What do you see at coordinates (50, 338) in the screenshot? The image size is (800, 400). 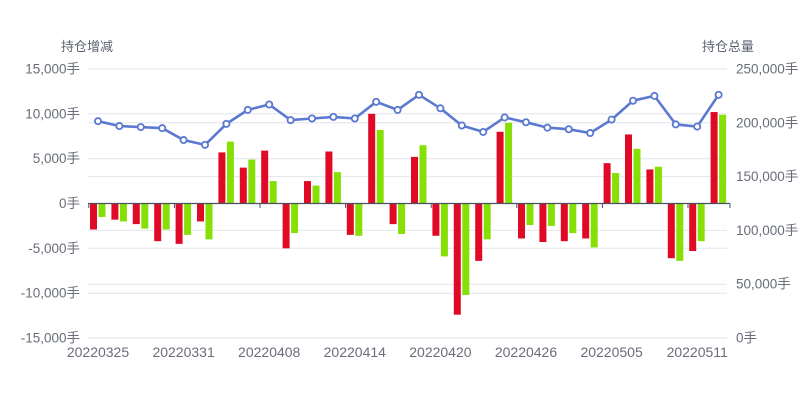 I see `left-axis-tick-label: -15,000手` at bounding box center [50, 338].